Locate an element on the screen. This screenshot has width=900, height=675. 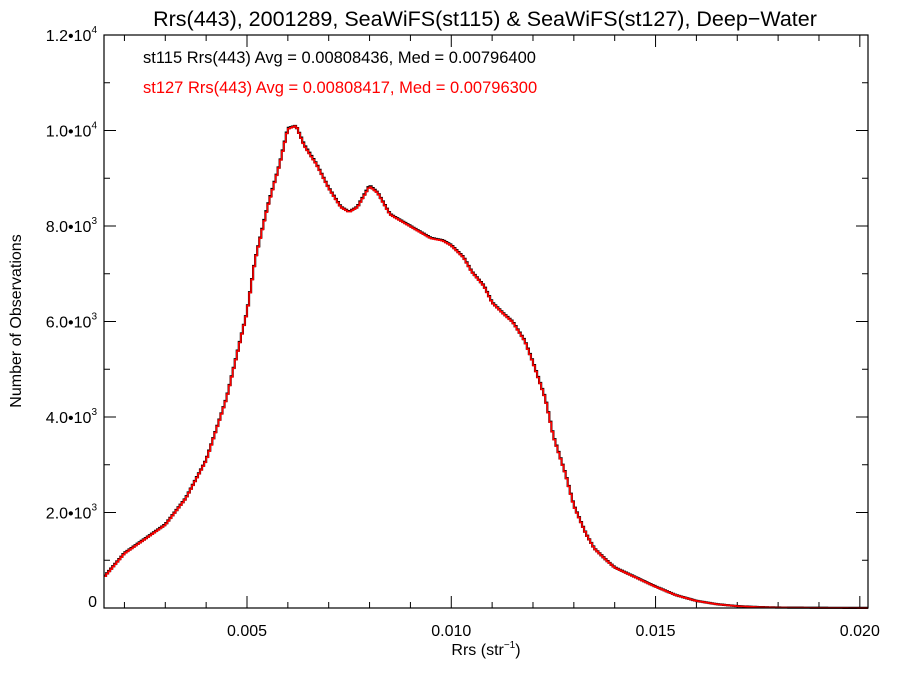
y-tick-label-mantissa: 4.0•10 is located at coordinates (69, 418).